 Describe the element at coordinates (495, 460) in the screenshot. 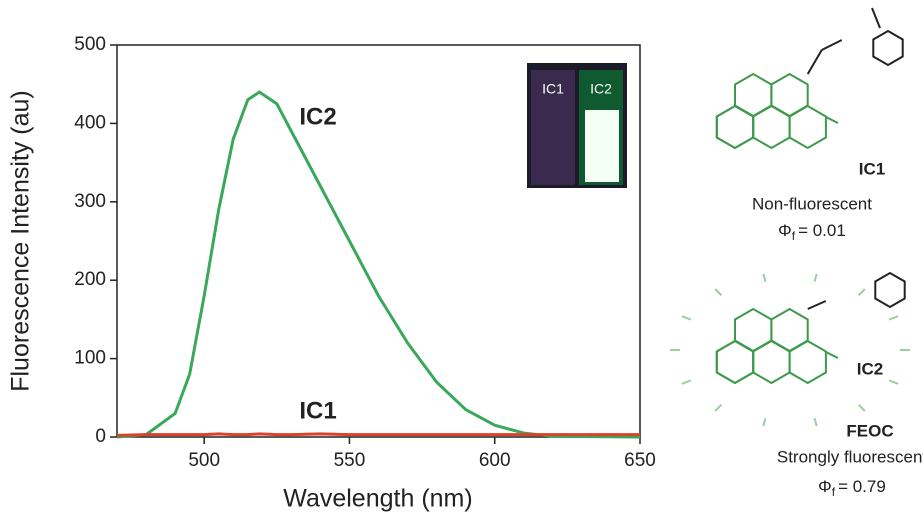

I see `x-tick-label: 600` at that location.